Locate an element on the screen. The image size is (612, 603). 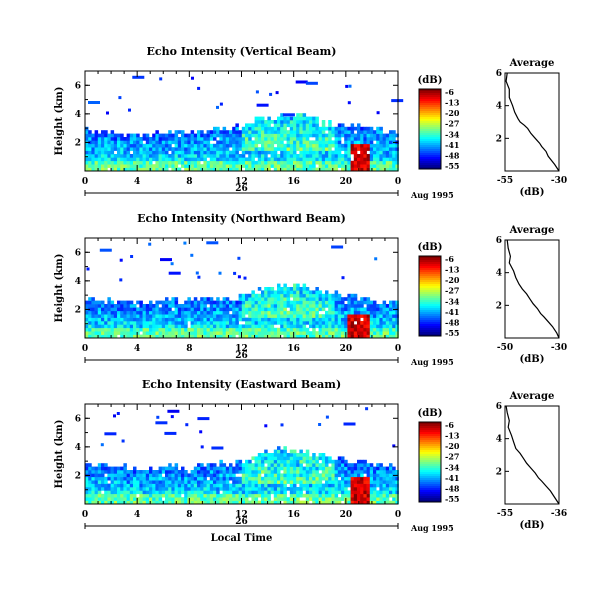
colorbar-tick-label: -6 is located at coordinates (449, 92).